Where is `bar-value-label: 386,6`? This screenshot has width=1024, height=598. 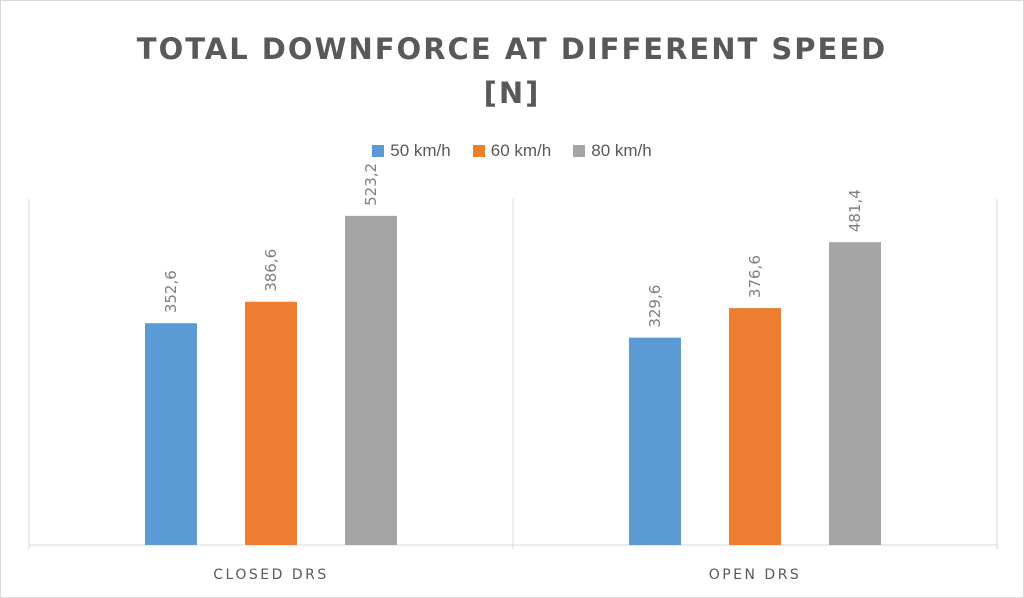 bar-value-label: 386,6 is located at coordinates (271, 270).